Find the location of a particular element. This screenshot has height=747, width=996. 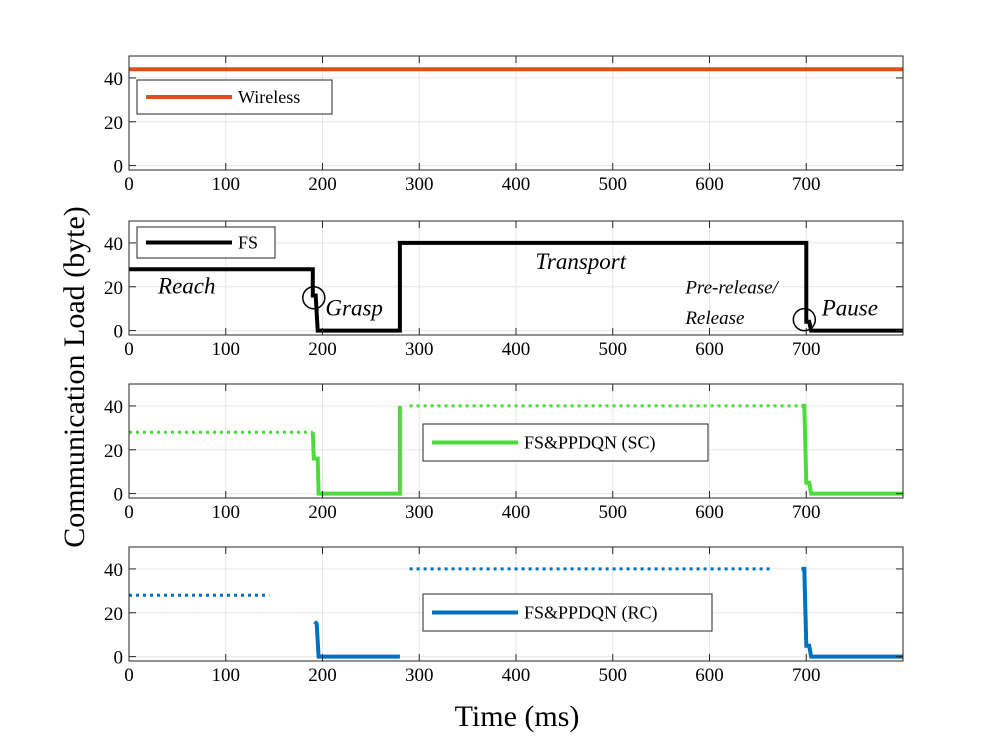

phase-annotation: Pause is located at coordinates (849, 307).